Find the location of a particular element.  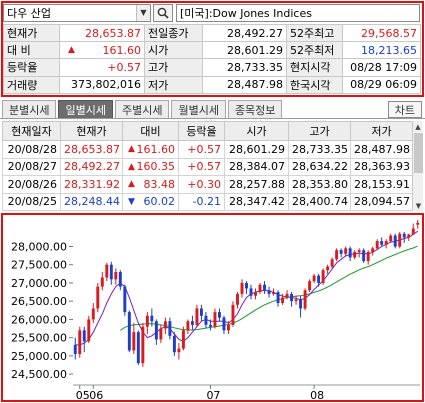

change-value: 160.35 is located at coordinates (156, 167).